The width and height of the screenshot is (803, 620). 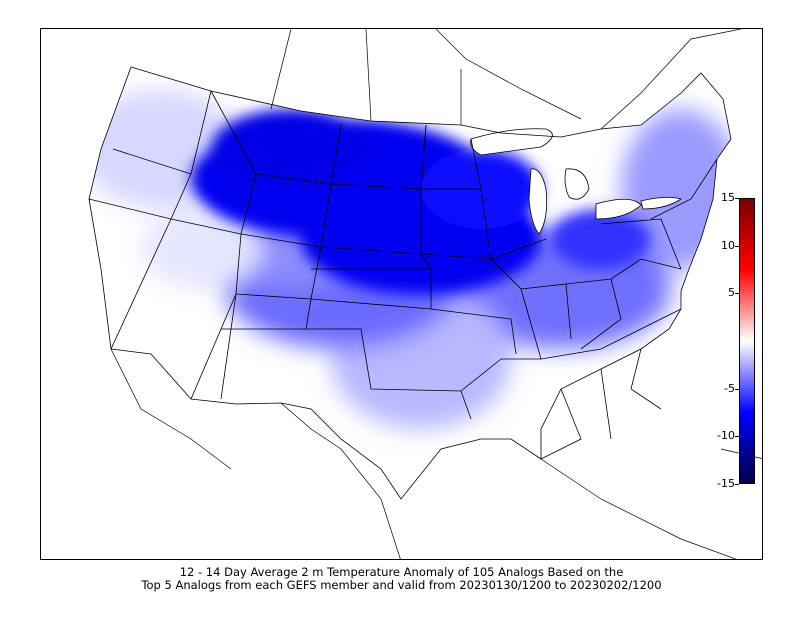 What do you see at coordinates (729, 388) in the screenshot?
I see `colorbar-tick-label: -5` at bounding box center [729, 388].